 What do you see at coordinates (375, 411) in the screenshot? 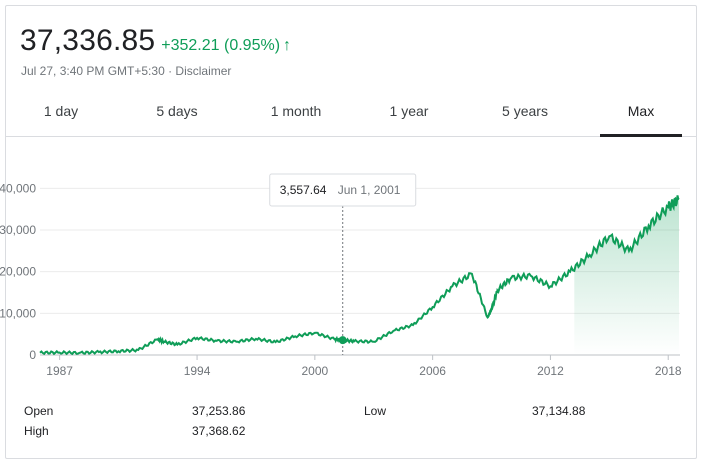
I see `low-label: Low` at bounding box center [375, 411].